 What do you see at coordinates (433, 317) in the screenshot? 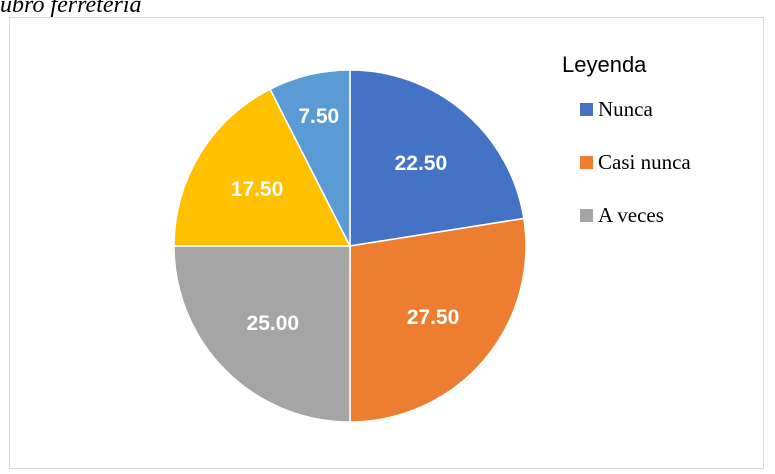
I see `data-label: 27.50` at bounding box center [433, 317].